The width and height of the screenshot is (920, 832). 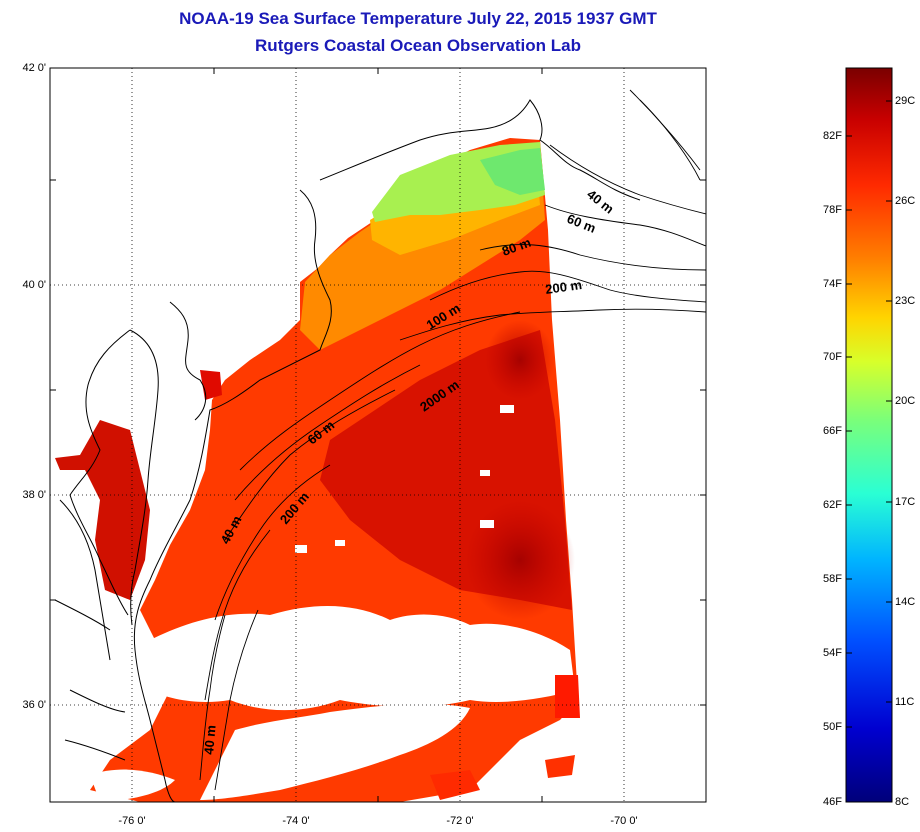 What do you see at coordinates (34, 495) in the screenshot?
I see `lat-label: 38 0'` at bounding box center [34, 495].